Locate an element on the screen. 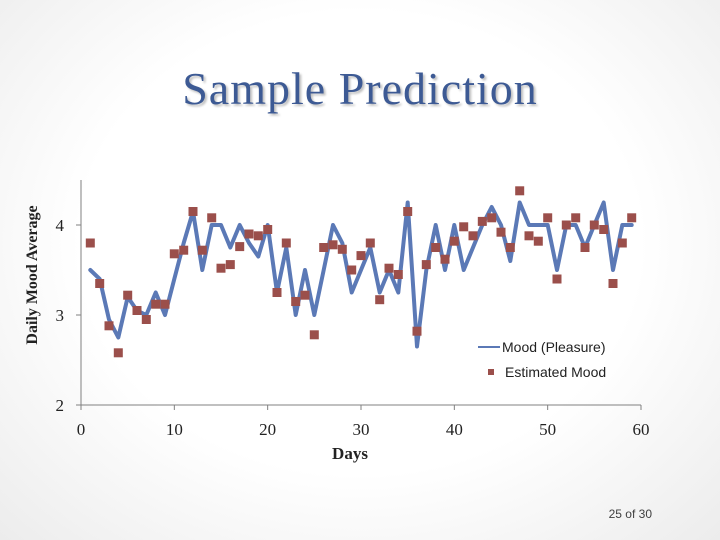  x-tick-label: 30 is located at coordinates (361, 429).